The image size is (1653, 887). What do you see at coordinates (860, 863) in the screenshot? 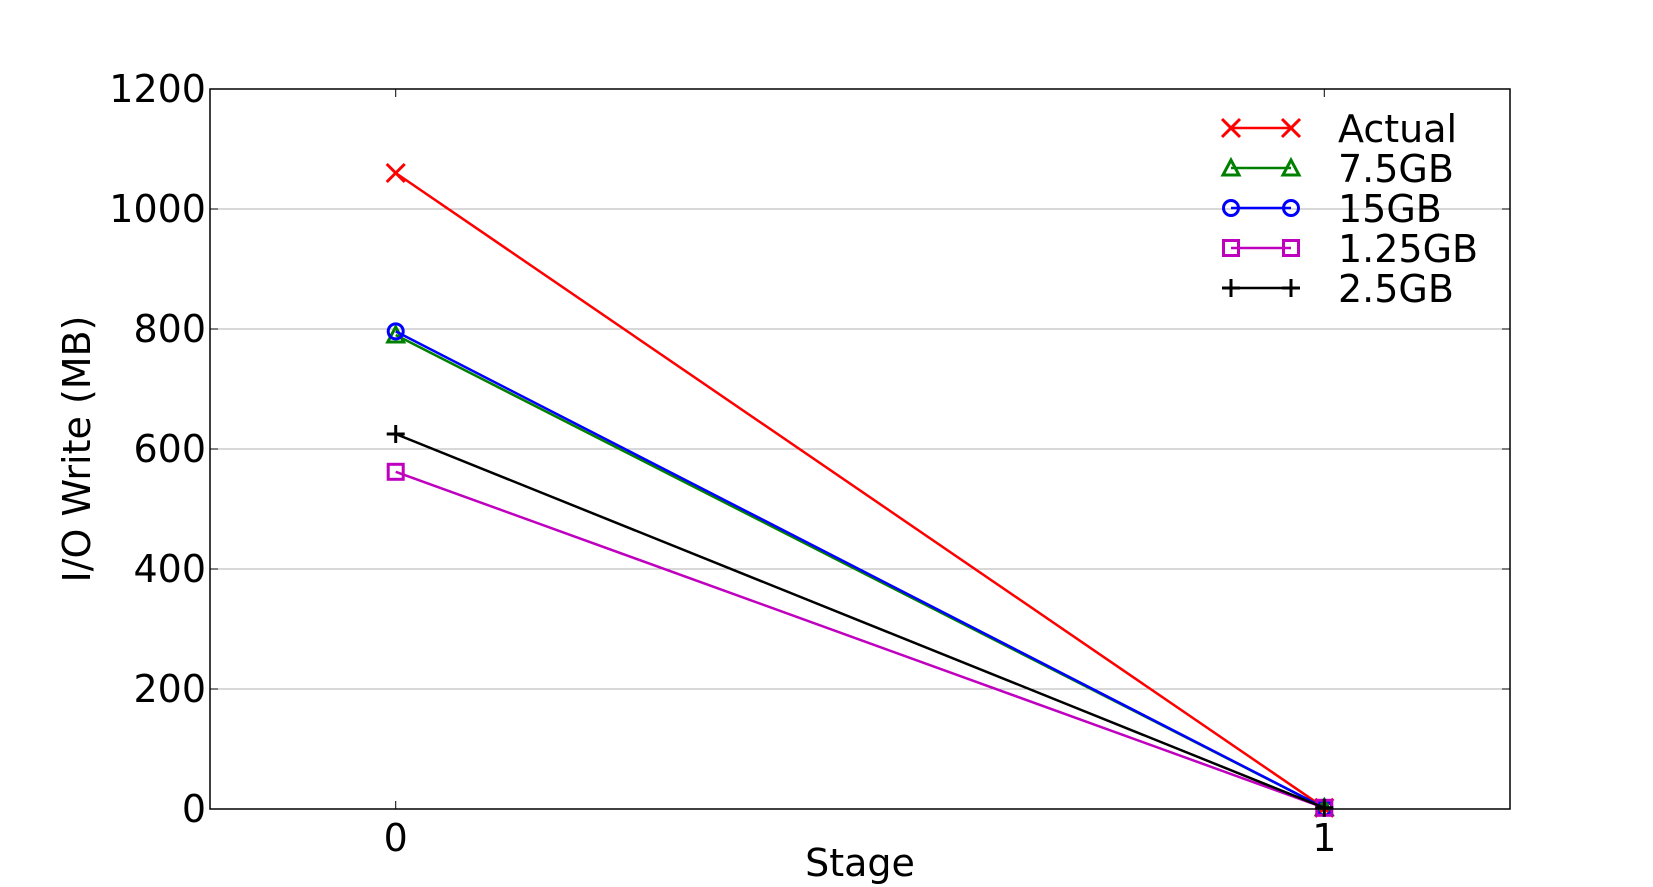
I see `x-axis-label: Stage` at bounding box center [860, 863].